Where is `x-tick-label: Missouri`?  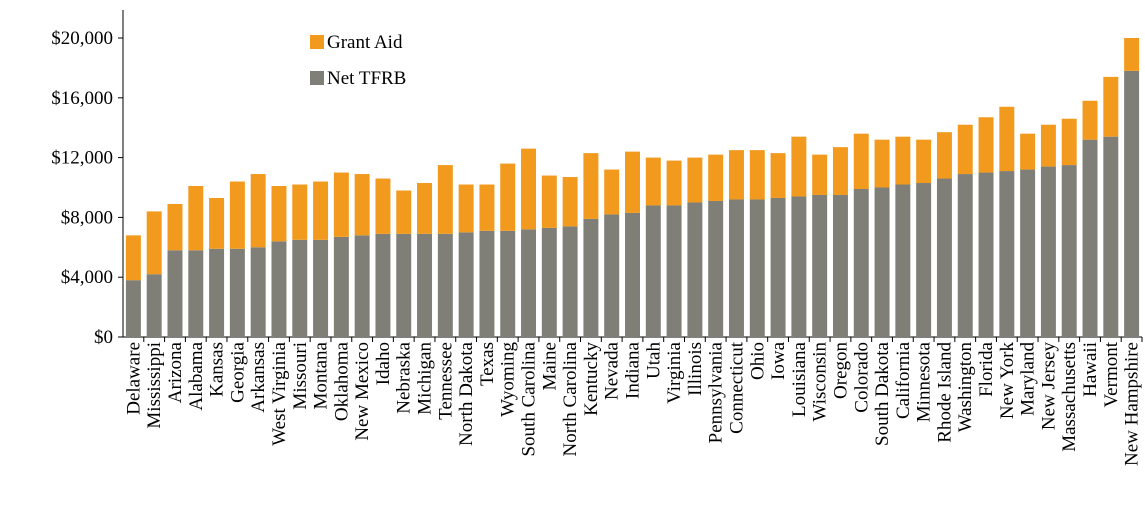 x-tick-label: Missouri is located at coordinates (300, 376).